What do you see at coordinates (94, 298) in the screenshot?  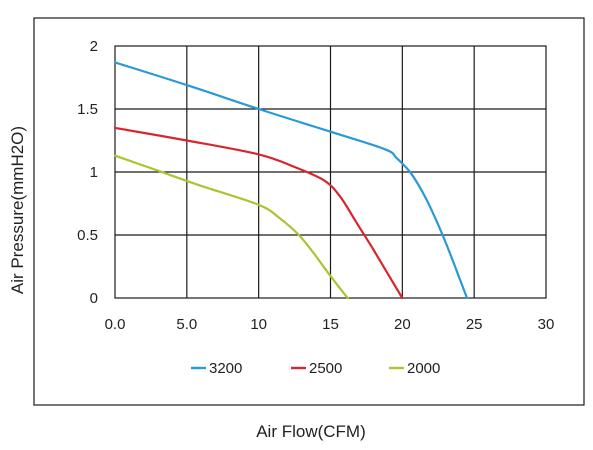 I see `y-tick-label: 0` at bounding box center [94, 298].